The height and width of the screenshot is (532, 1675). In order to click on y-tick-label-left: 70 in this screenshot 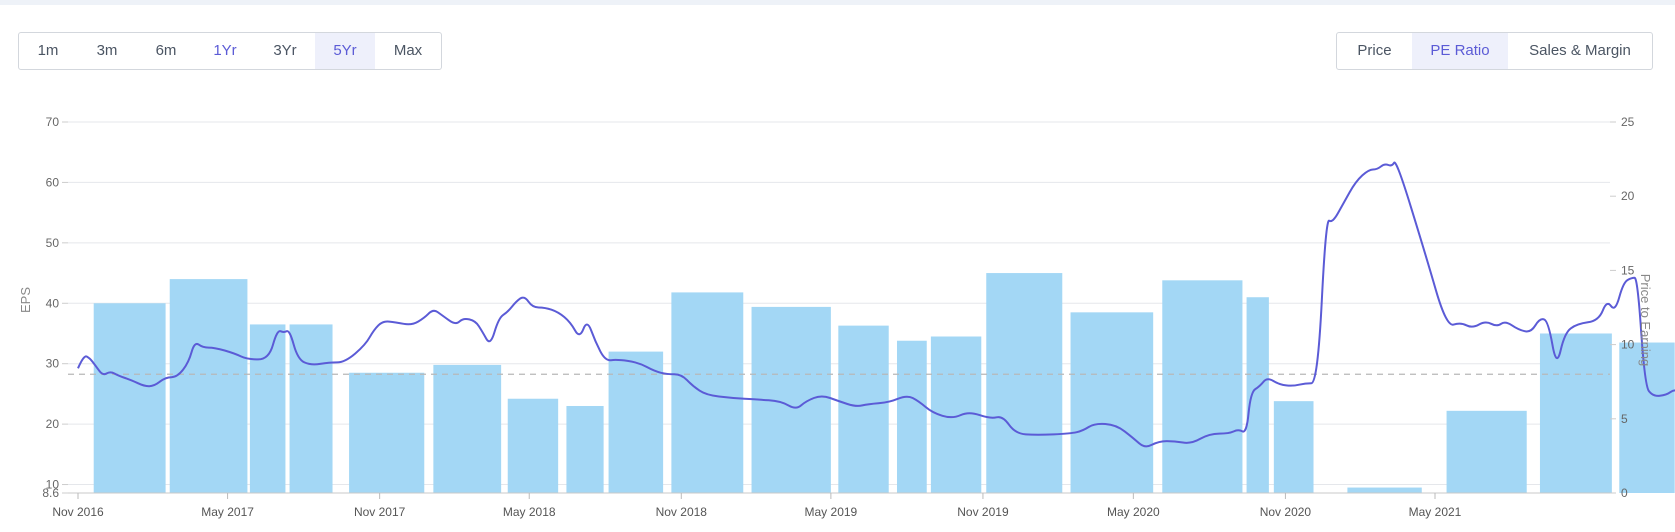, I will do `click(53, 122)`.